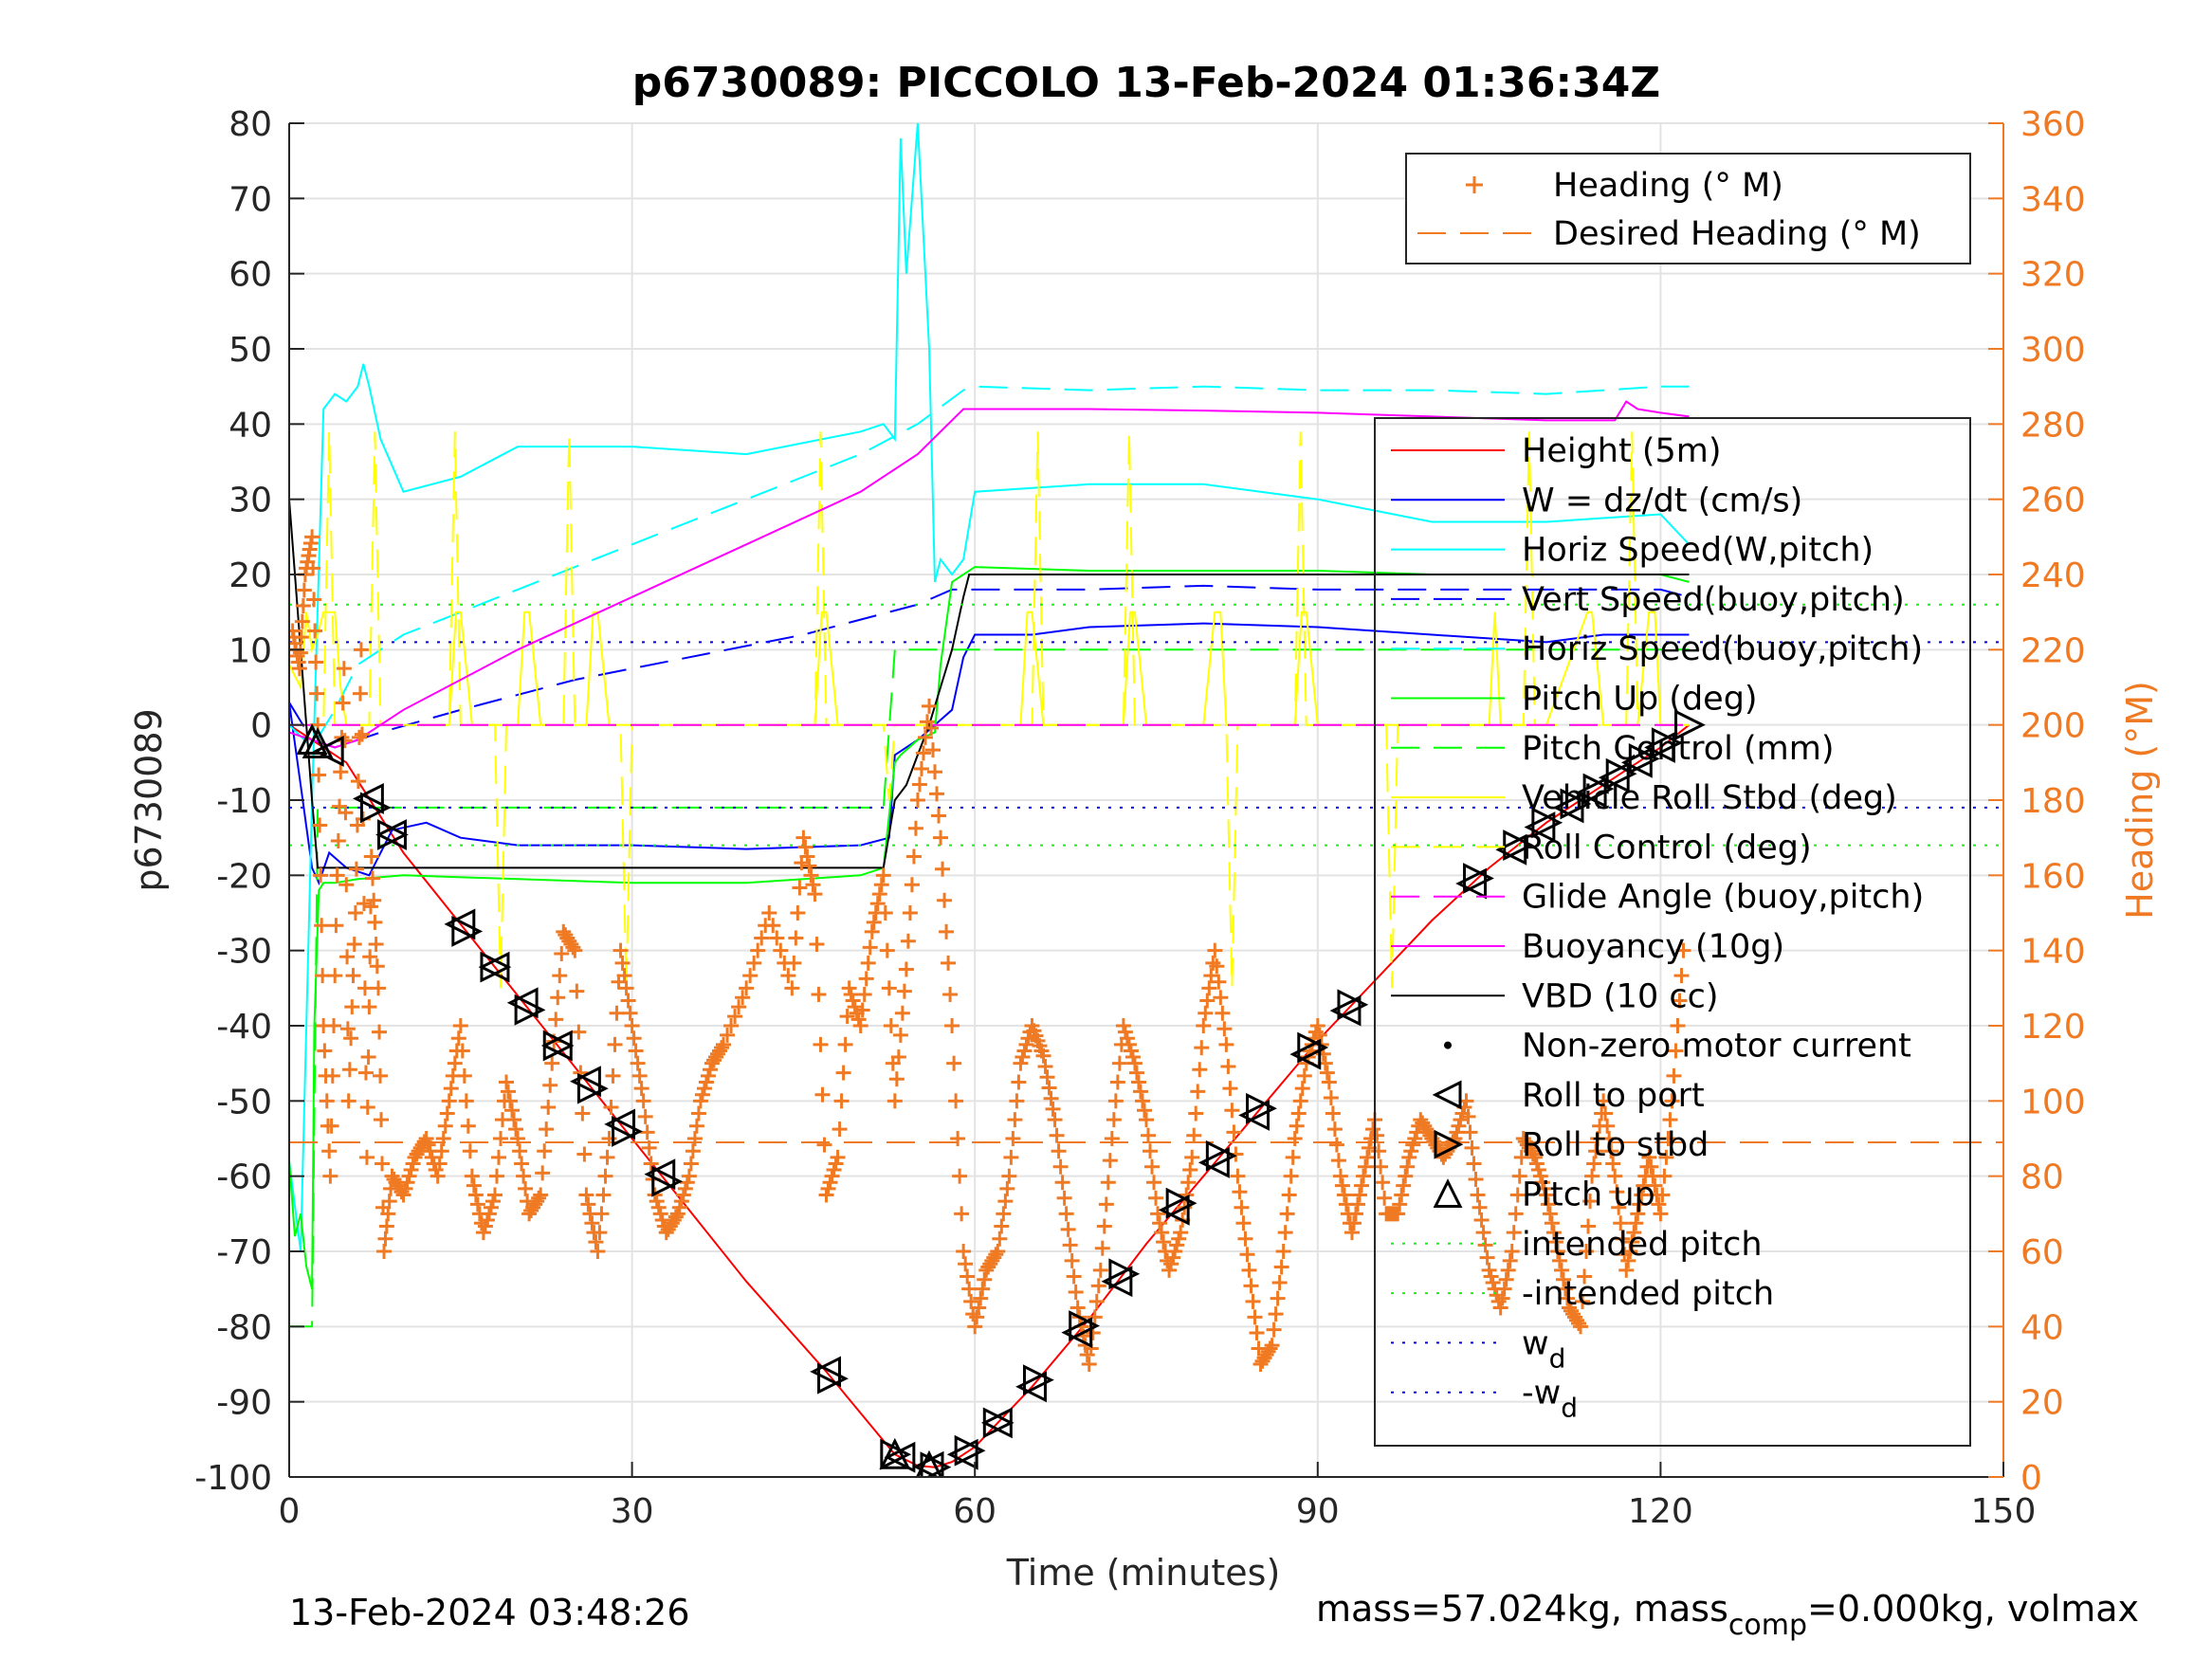 This screenshot has height=1659, width=2212. What do you see at coordinates (1448, 1045) in the screenshot?
I see `legend-sample` at bounding box center [1448, 1045].